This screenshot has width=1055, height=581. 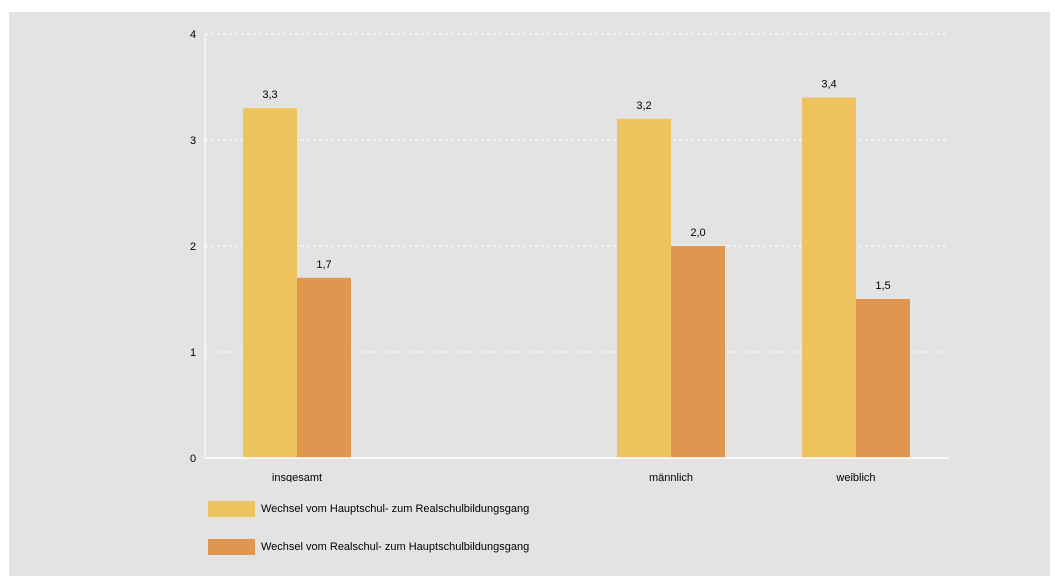 I want to click on legend-swatch-hauptschul-to-realschul, so click(x=231, y=509).